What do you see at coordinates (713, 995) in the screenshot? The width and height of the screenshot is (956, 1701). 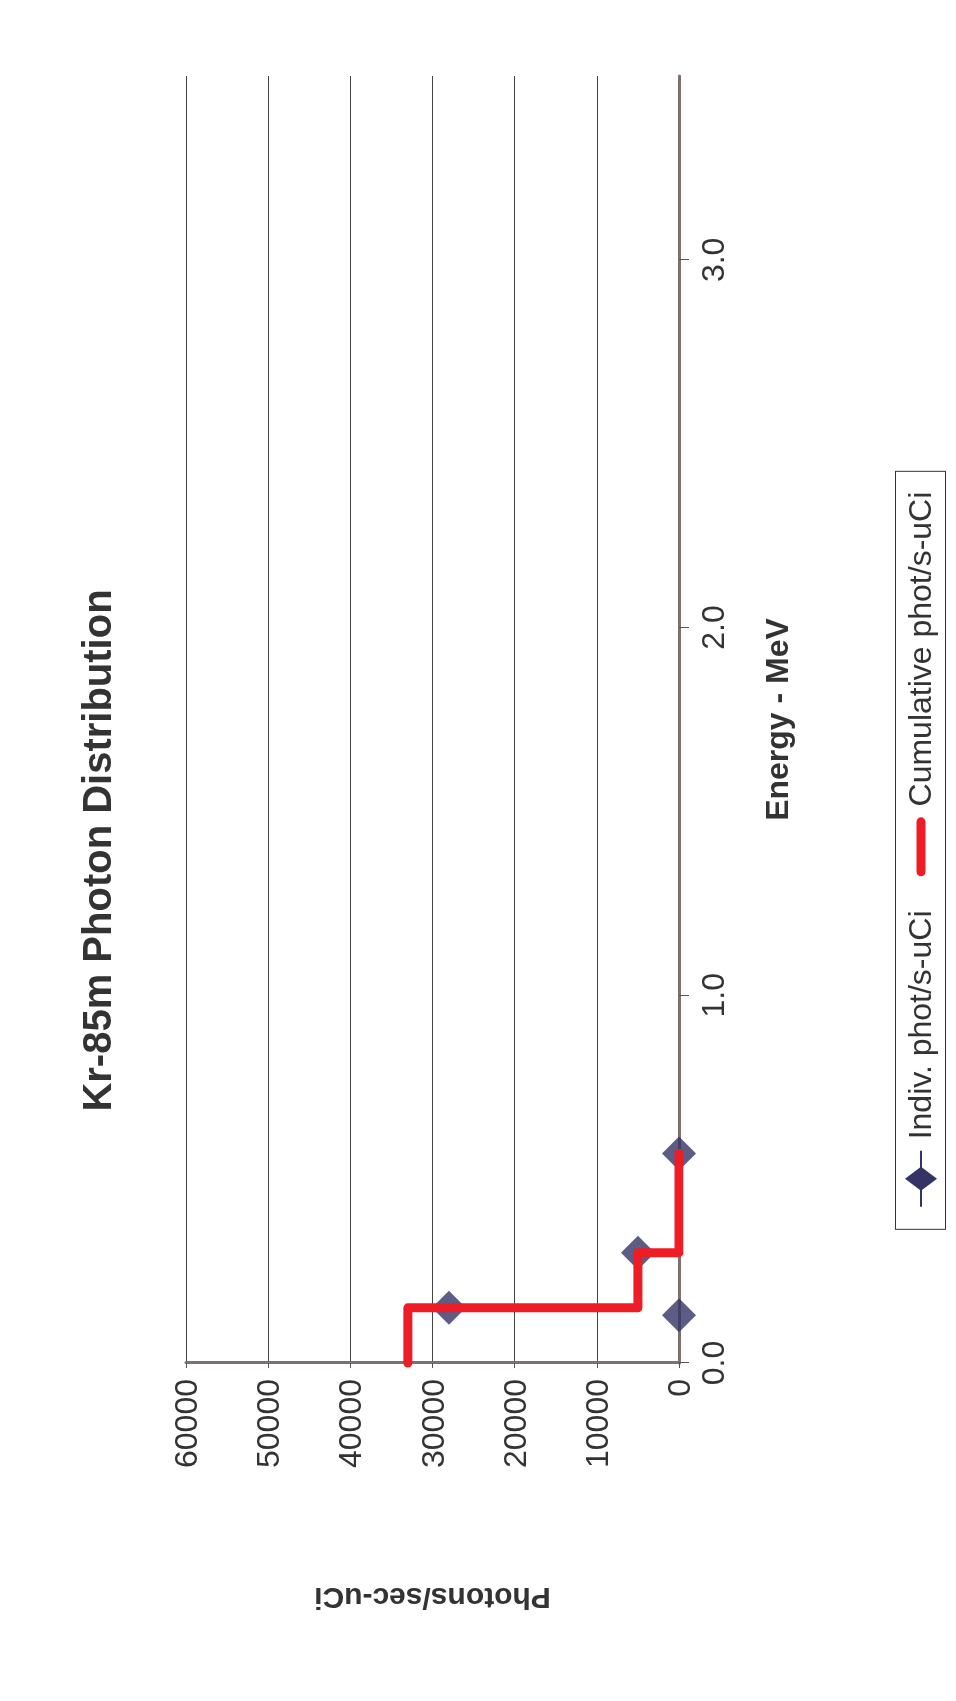 I see `y-tick-label: 1.0` at bounding box center [713, 995].